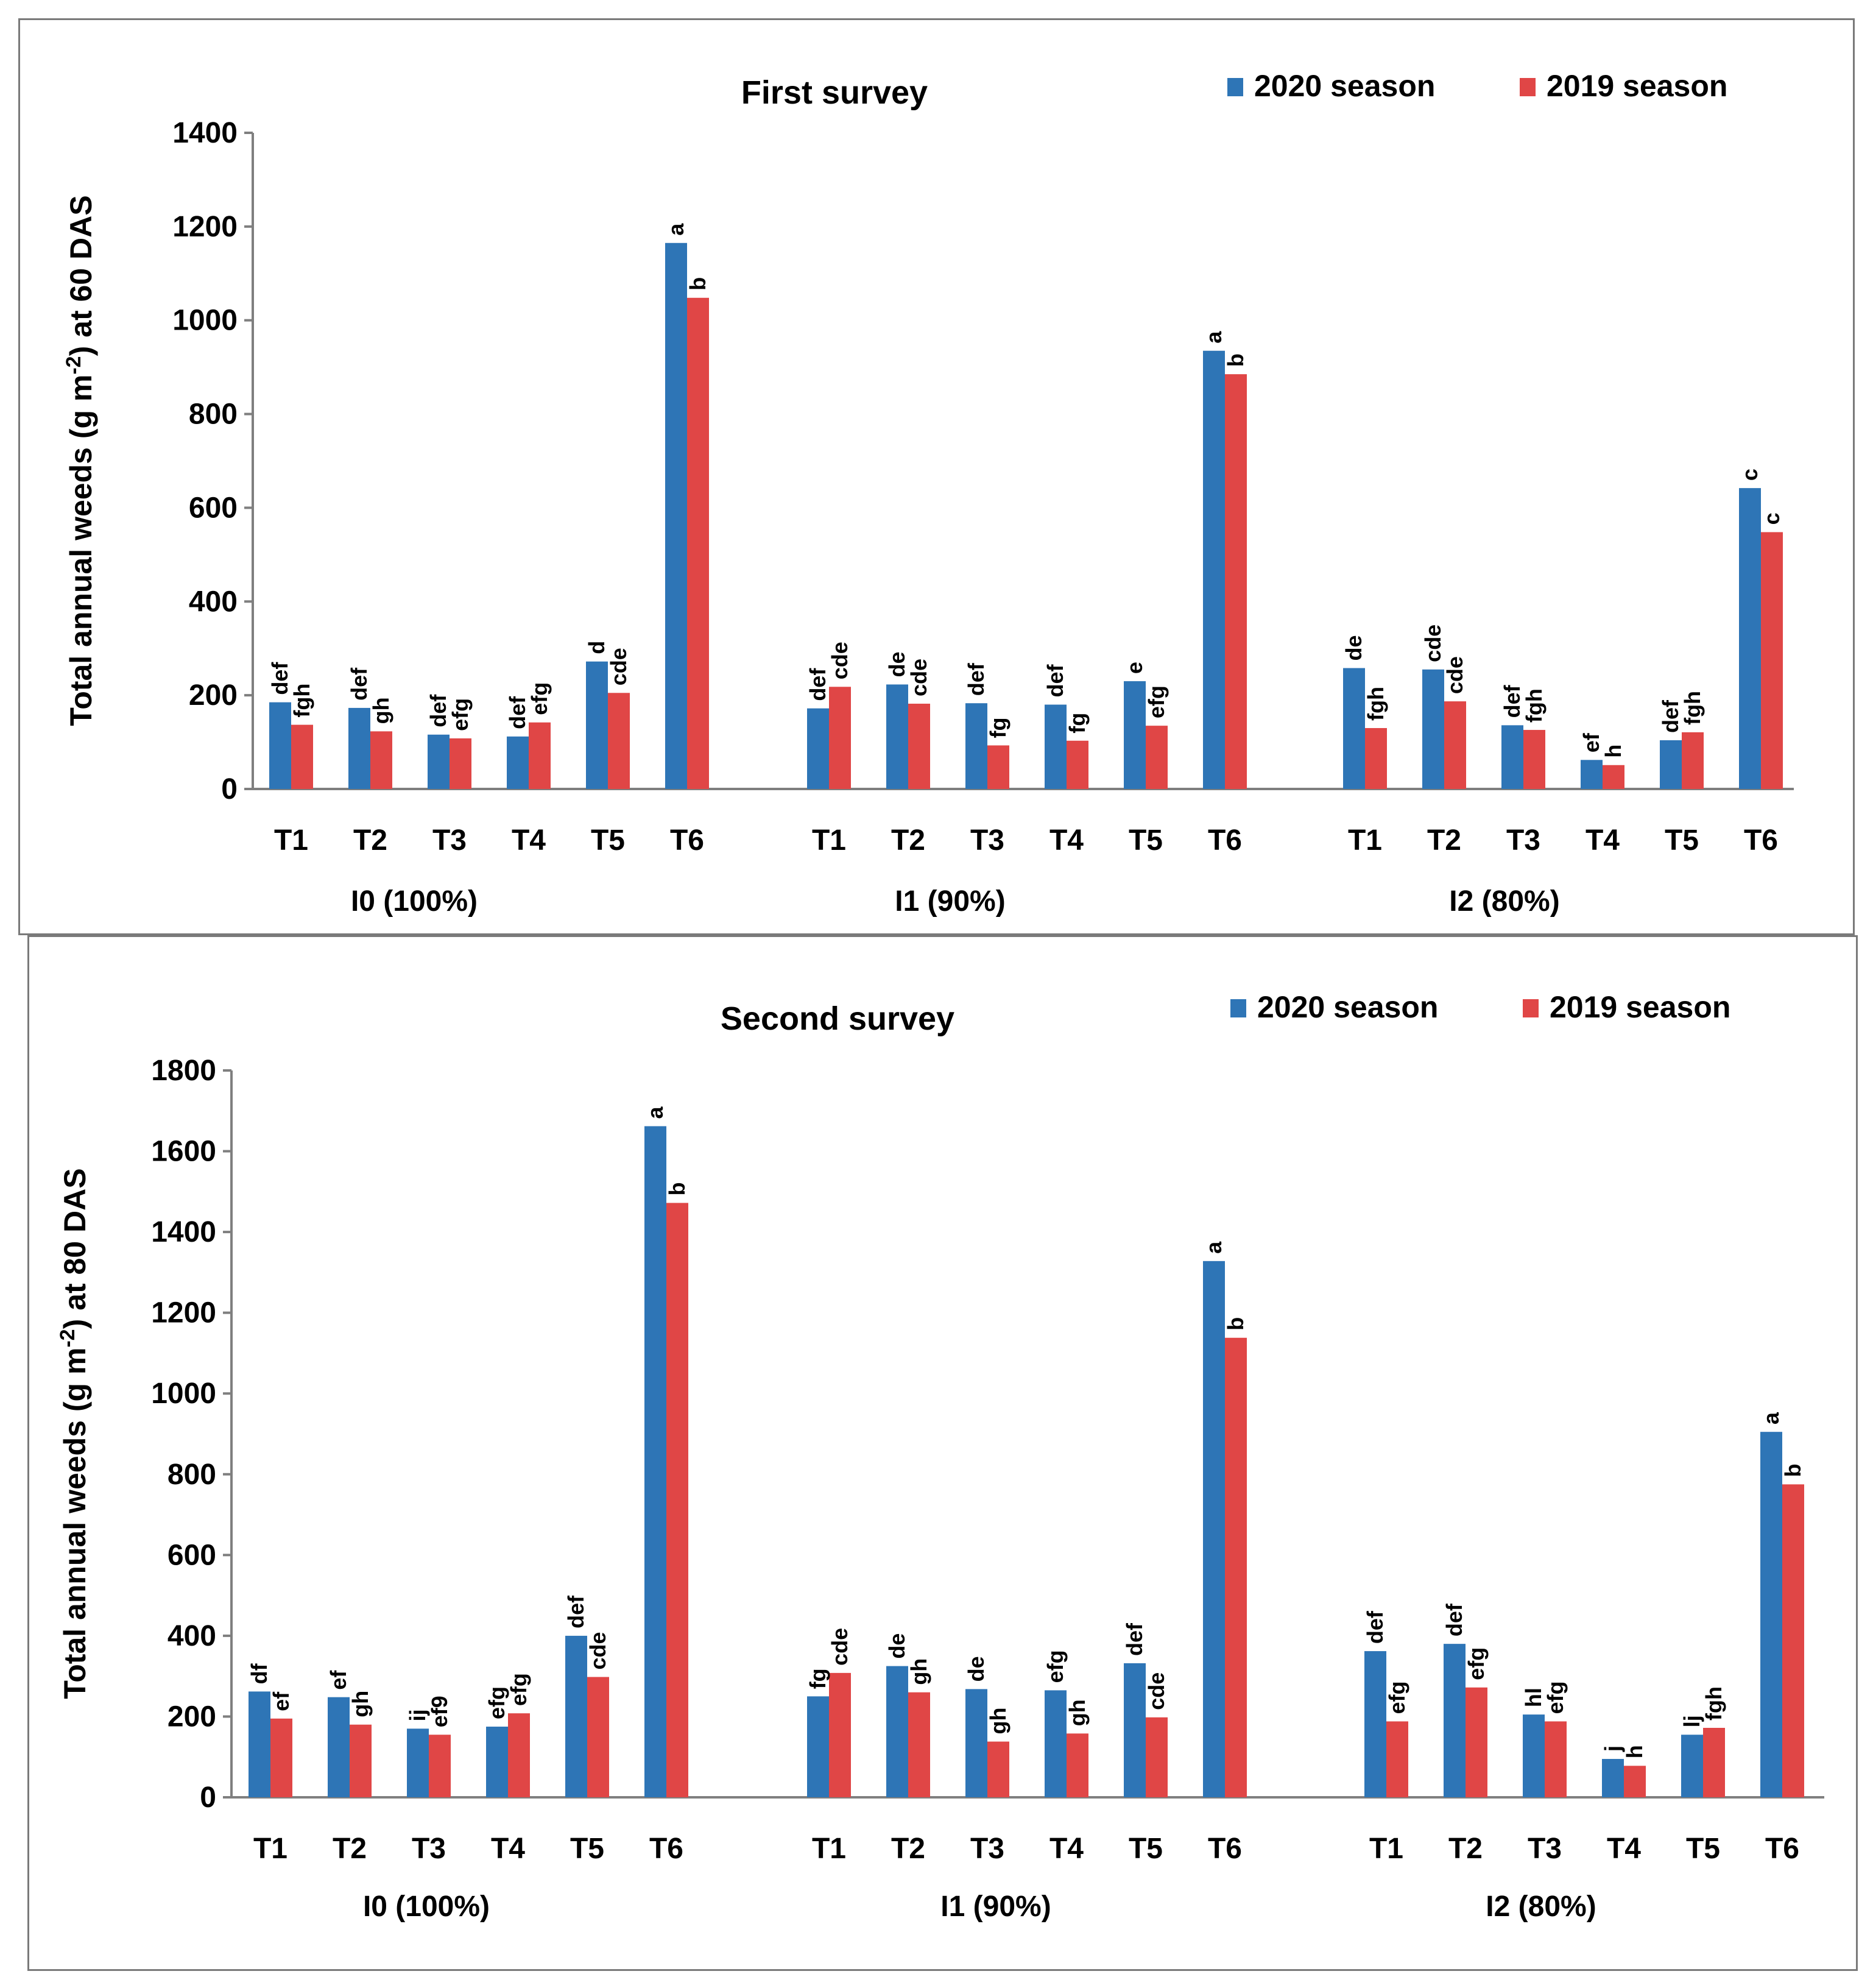  I want to click on legend-swatch-2020, so click(1235, 87).